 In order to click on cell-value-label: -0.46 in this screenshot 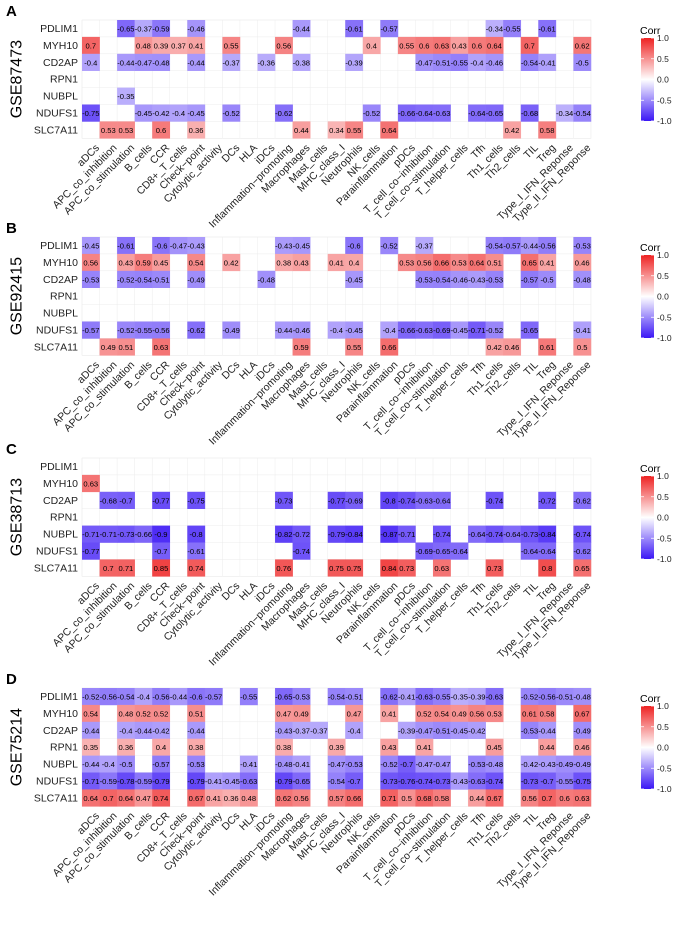, I will do `click(459, 279)`.